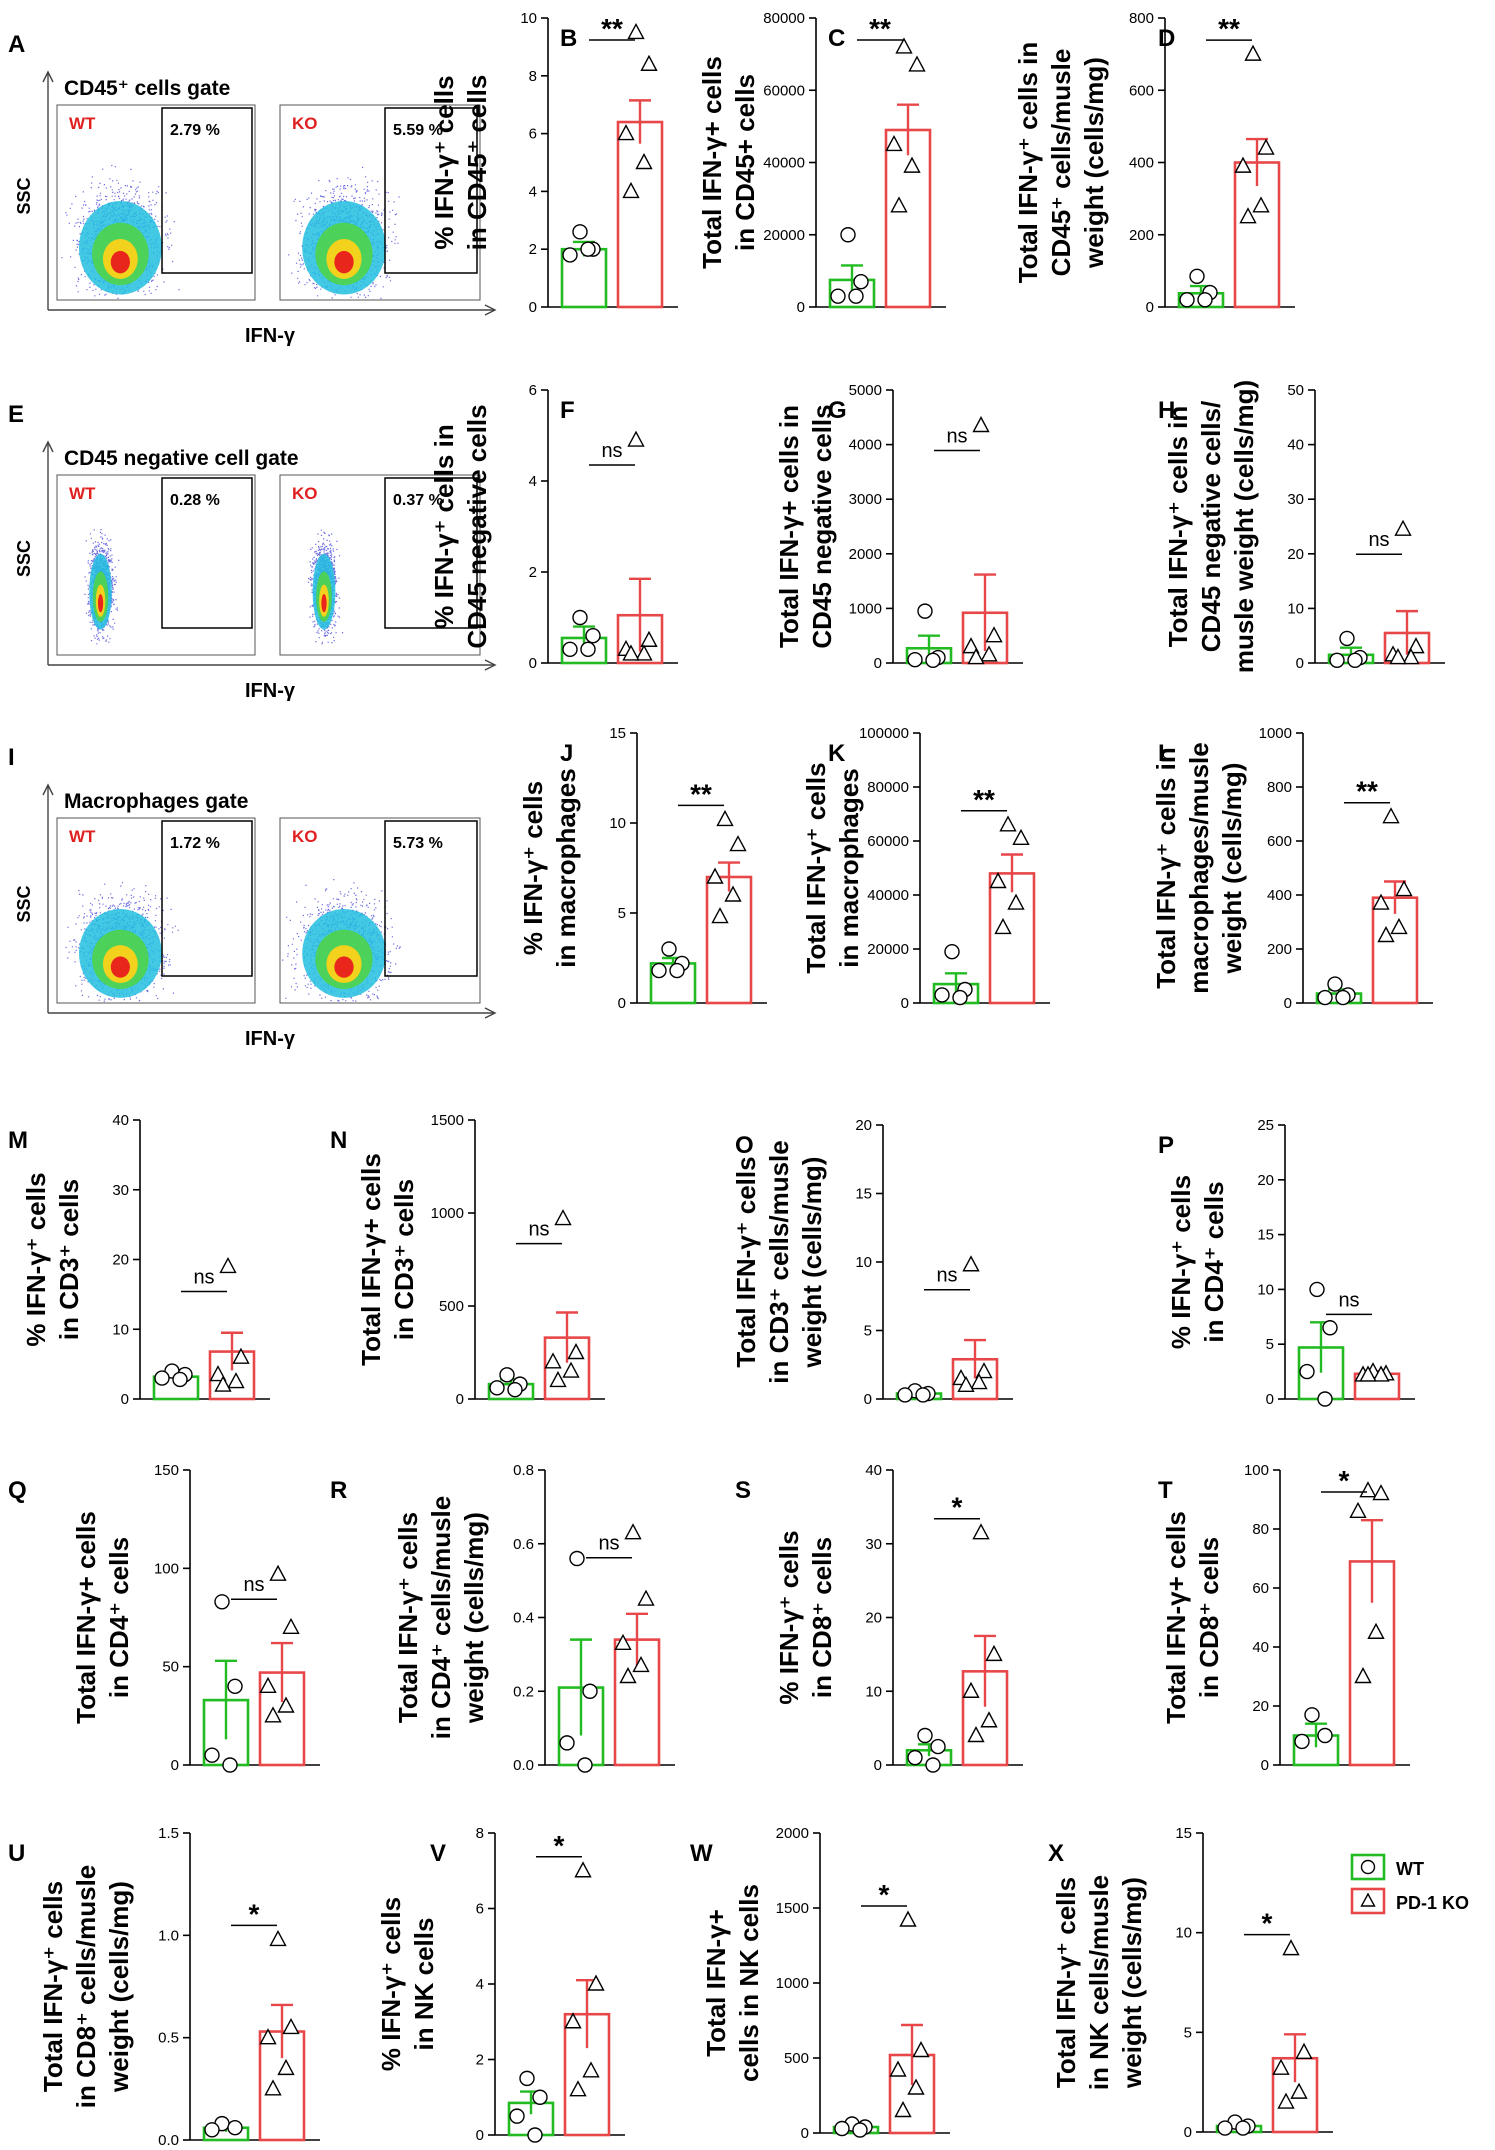  I want to click on legend-wt-label: WT, so click(1410, 1869).